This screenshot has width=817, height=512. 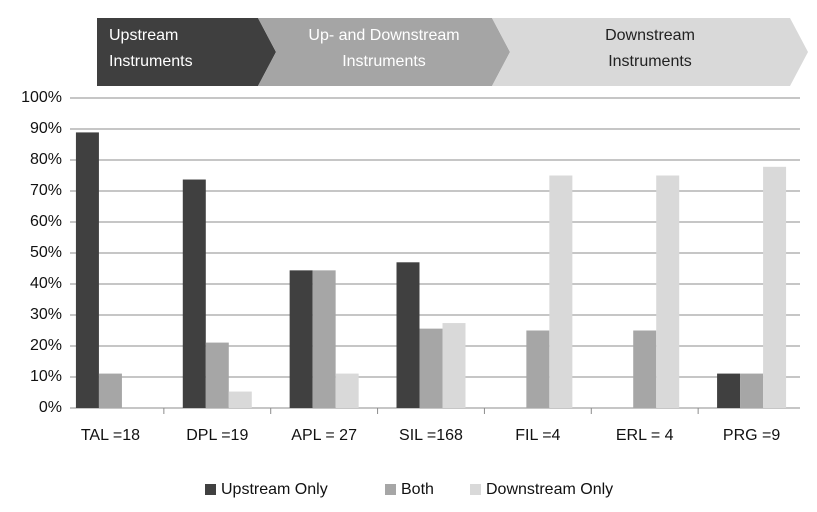 What do you see at coordinates (549, 489) in the screenshot?
I see `legend-label: Downstream Only` at bounding box center [549, 489].